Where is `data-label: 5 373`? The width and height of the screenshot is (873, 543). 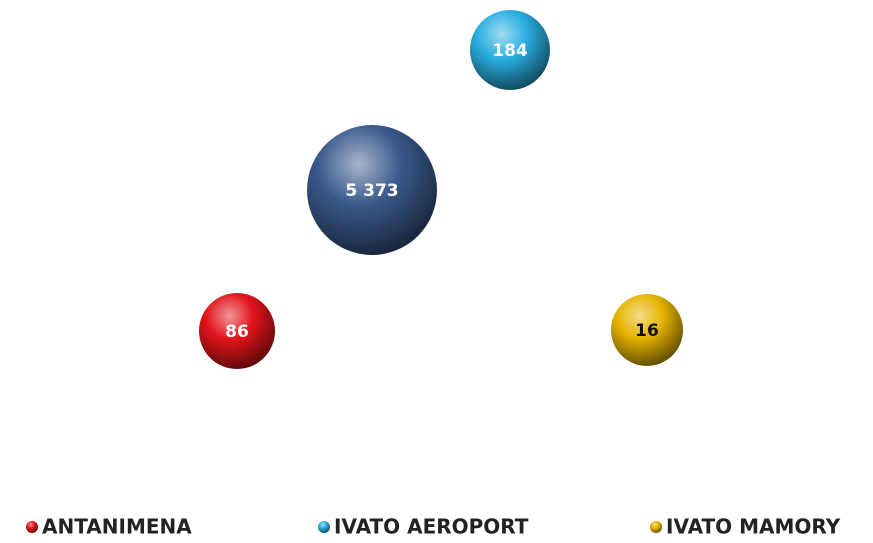
data-label: 5 373 is located at coordinates (371, 191).